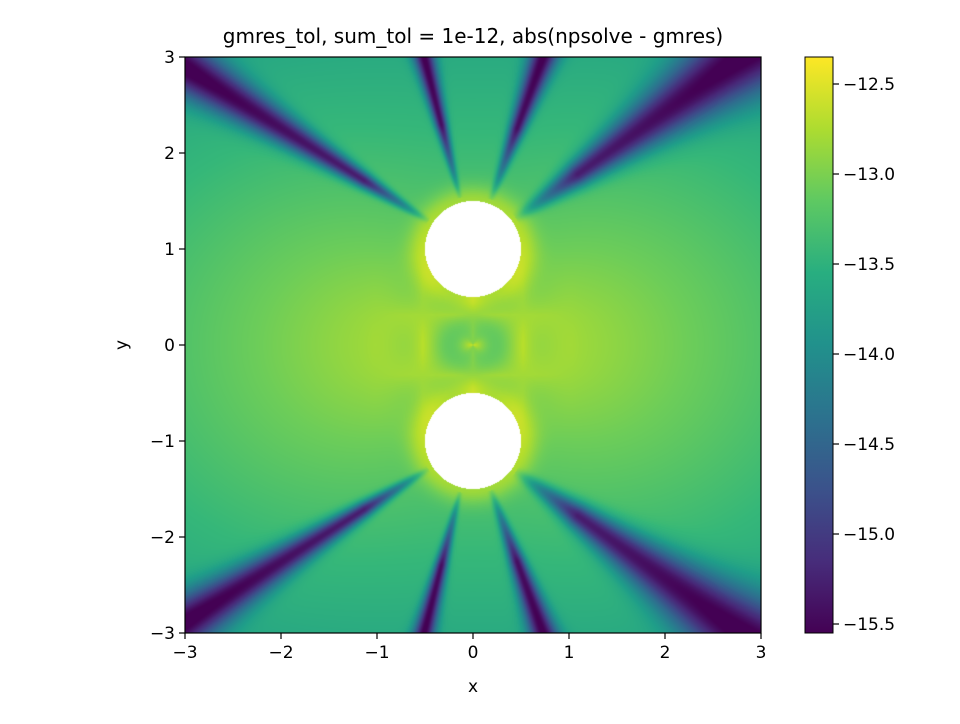  I want to click on x-tick-label: −1, so click(376, 653).